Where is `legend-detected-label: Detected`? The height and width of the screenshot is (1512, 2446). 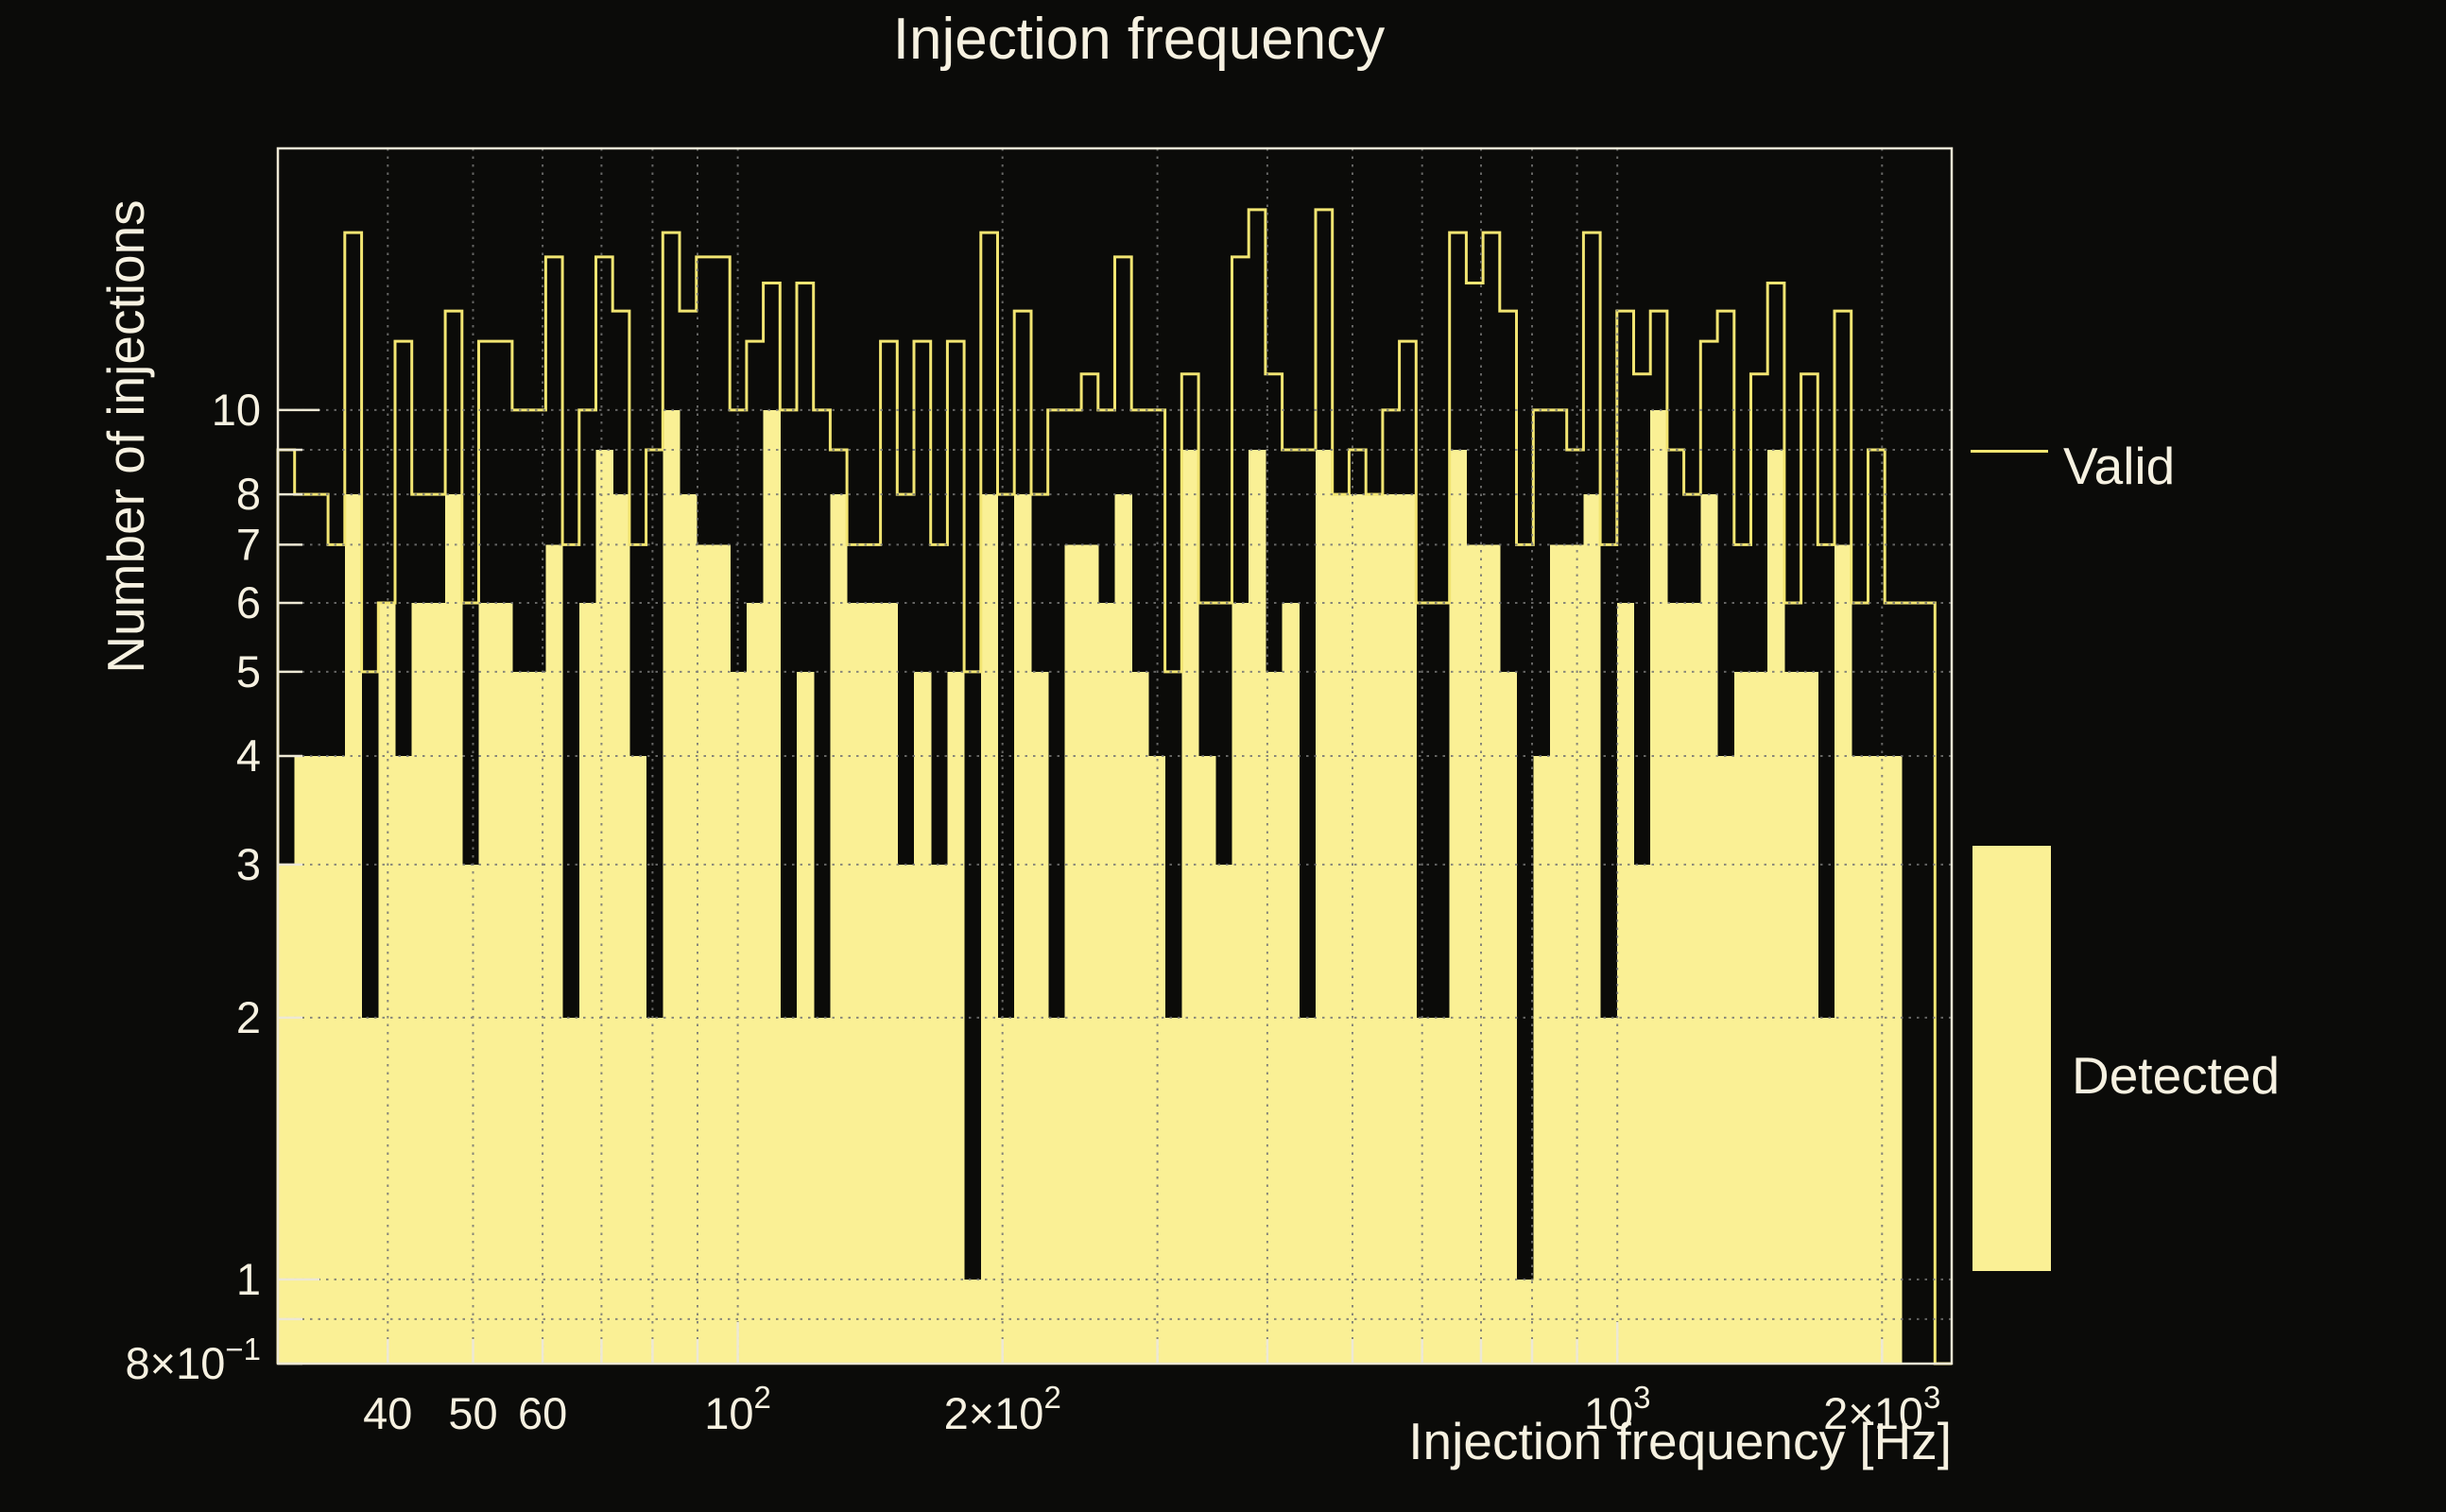
legend-detected-label: Detected is located at coordinates (2176, 1075).